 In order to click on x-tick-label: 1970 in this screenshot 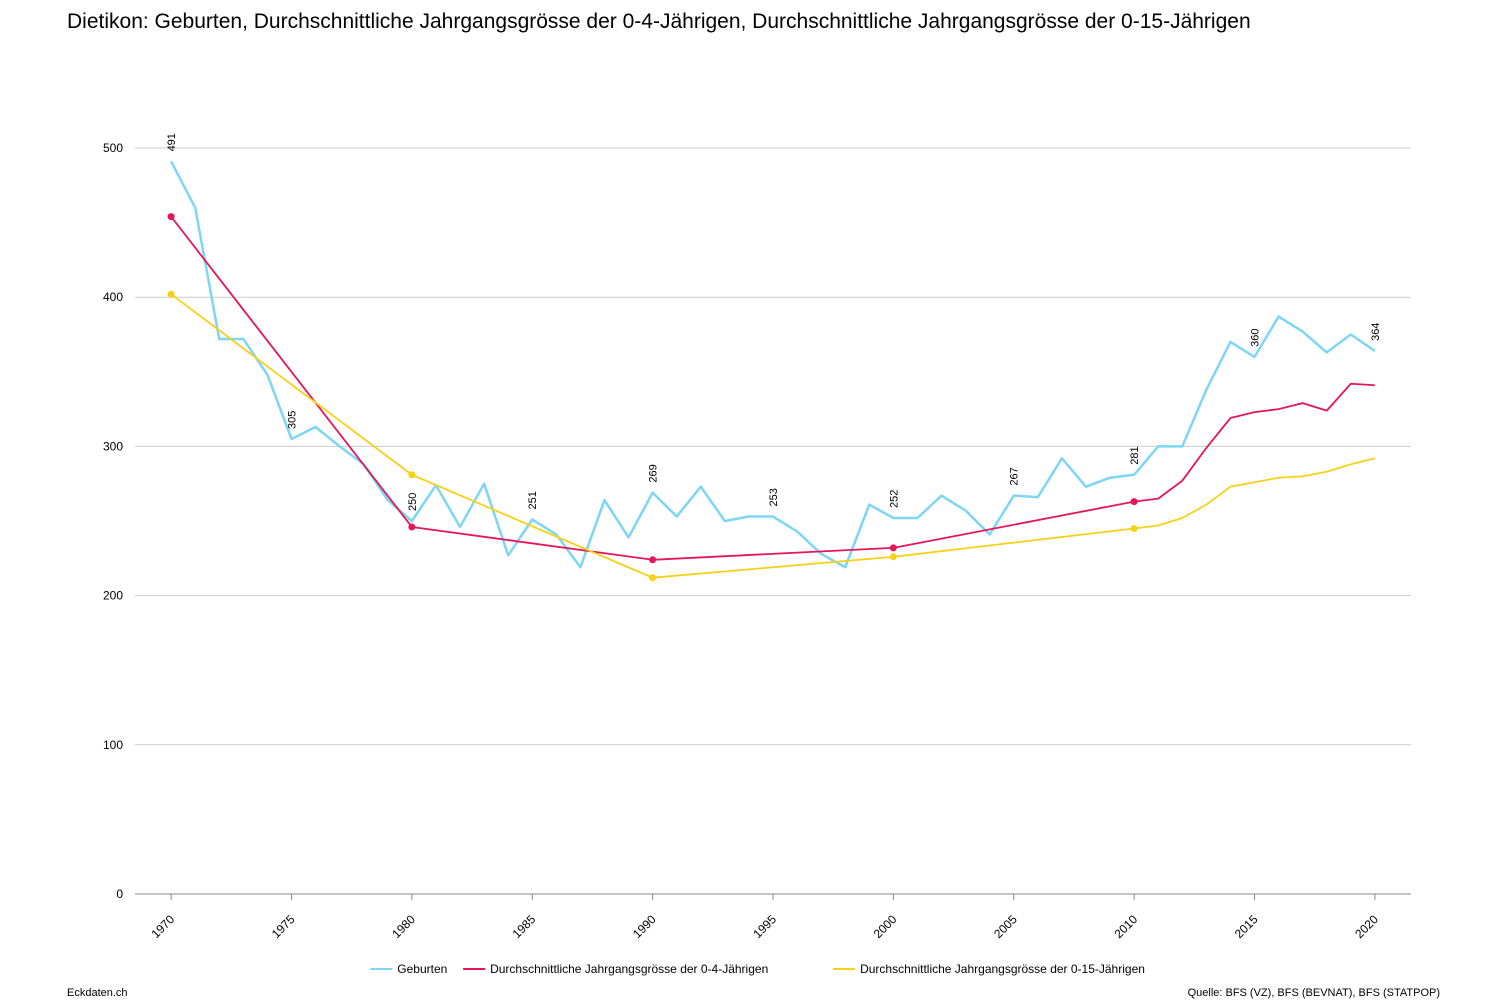, I will do `click(162, 926)`.